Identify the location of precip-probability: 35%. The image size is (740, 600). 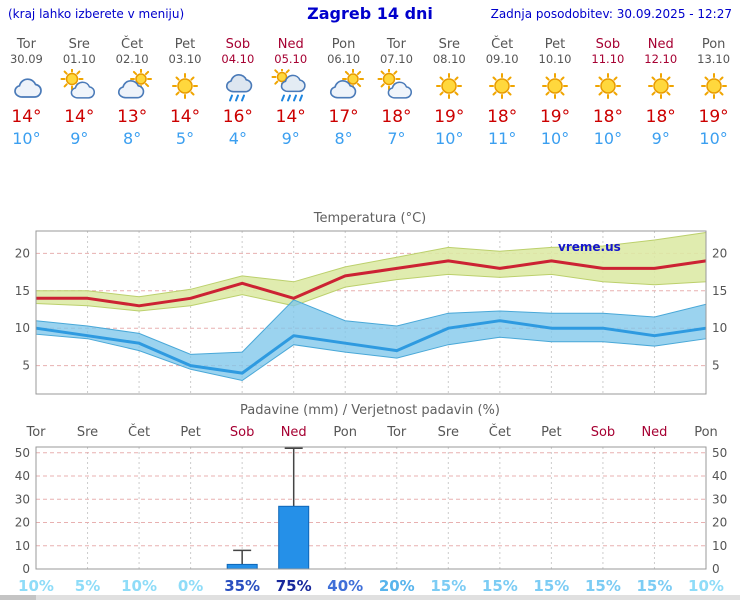
(242, 586).